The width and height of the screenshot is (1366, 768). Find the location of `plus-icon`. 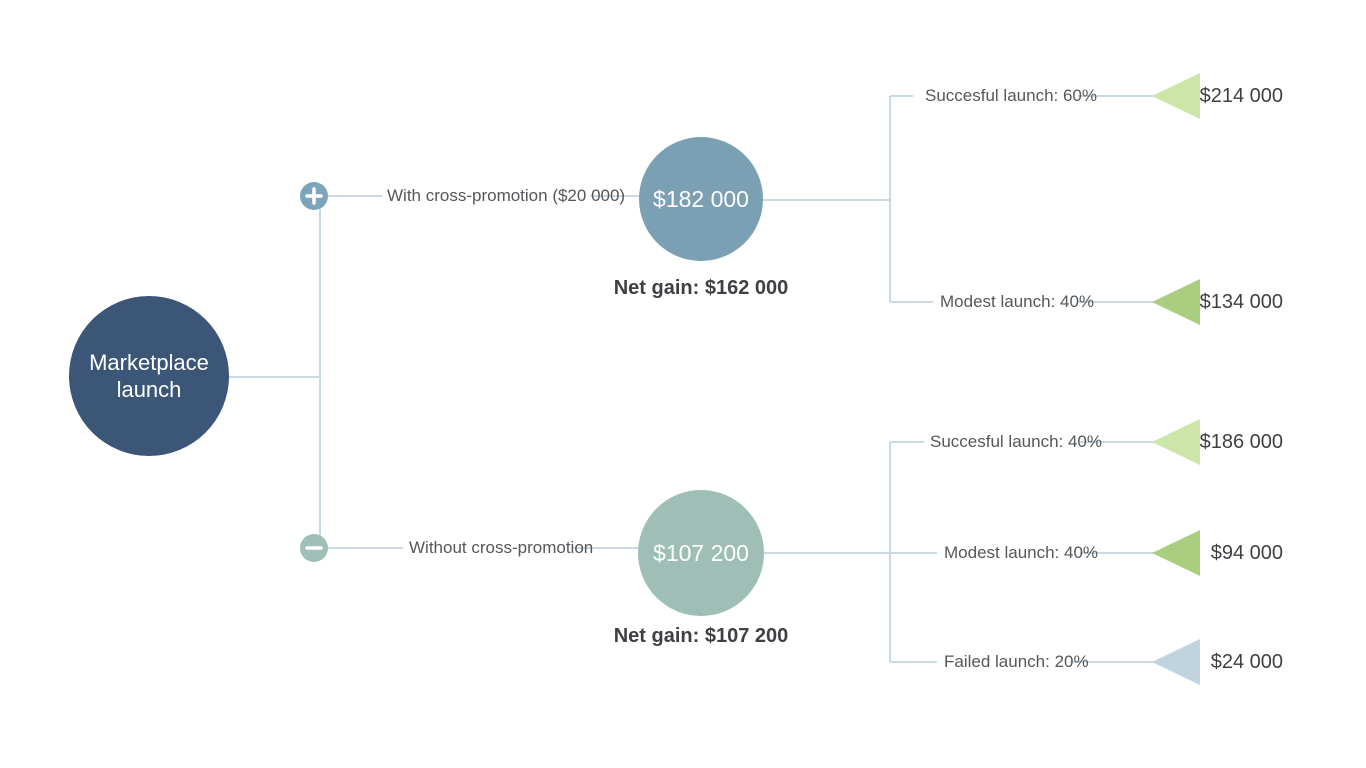

plus-icon is located at coordinates (314, 196).